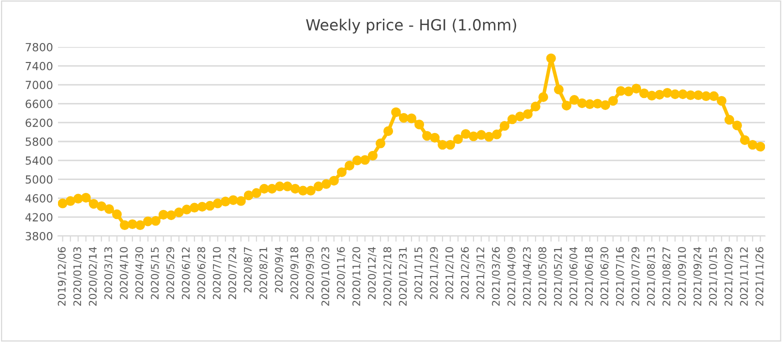 This screenshot has width=783, height=342. I want to click on y-tick-label: 7400, so click(39, 66).